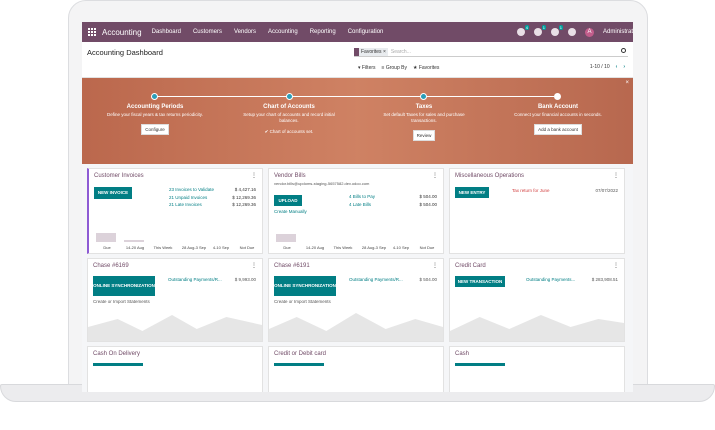 This screenshot has height=430, width=715. What do you see at coordinates (556, 30) in the screenshot?
I see `refresh-icon: 1` at bounding box center [556, 30].